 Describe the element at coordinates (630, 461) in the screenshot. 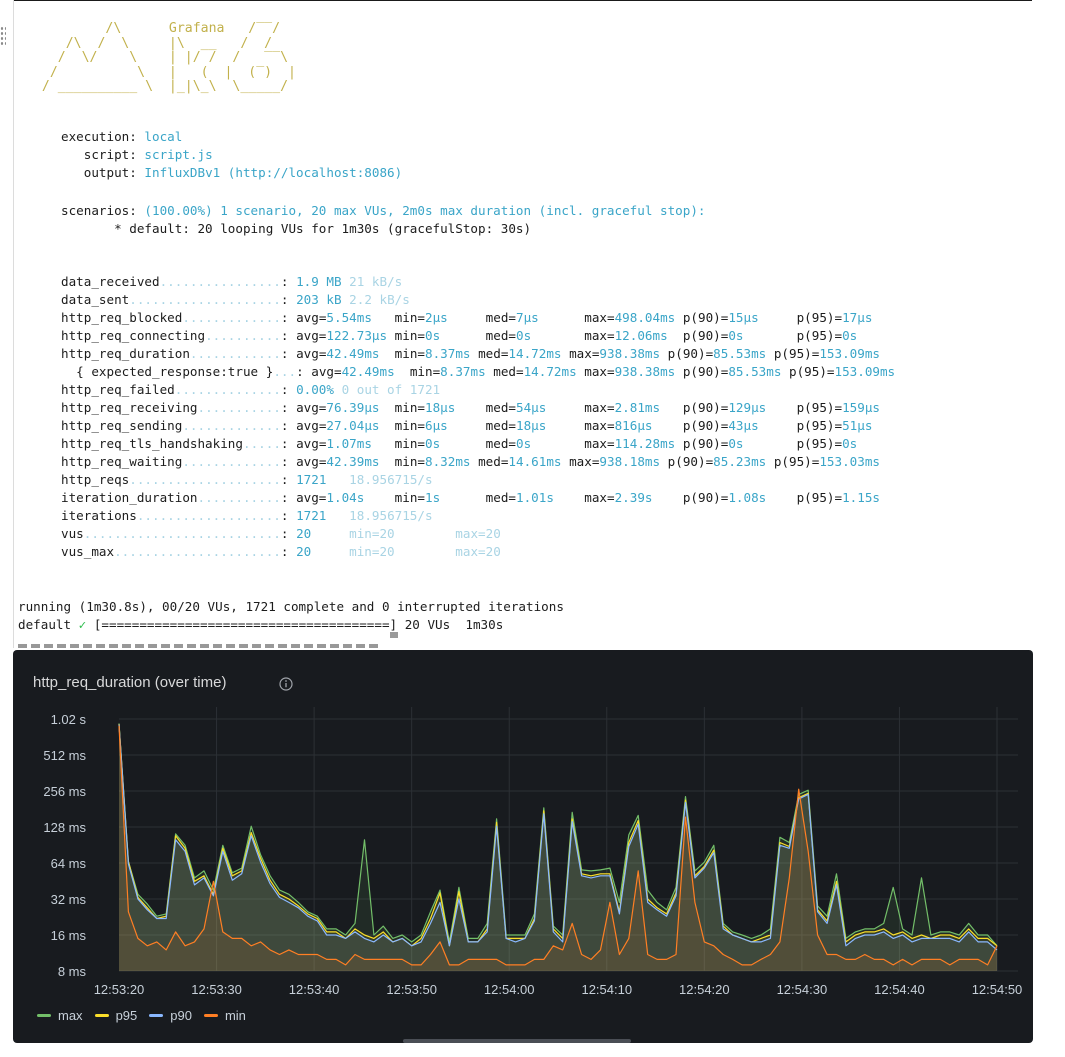

I see `metric-value: 938.18ms` at that location.